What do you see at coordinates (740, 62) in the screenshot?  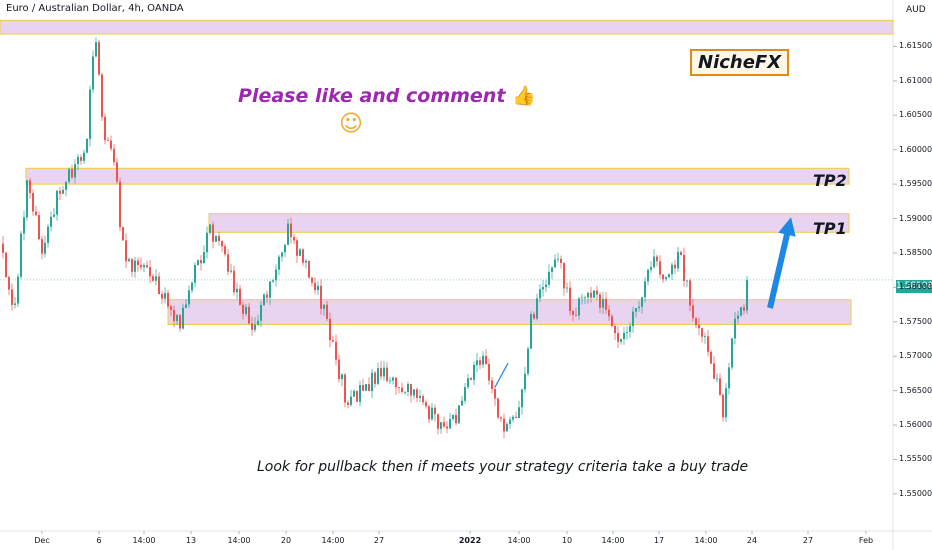 I see `brand-badge: NicheFX` at bounding box center [740, 62].